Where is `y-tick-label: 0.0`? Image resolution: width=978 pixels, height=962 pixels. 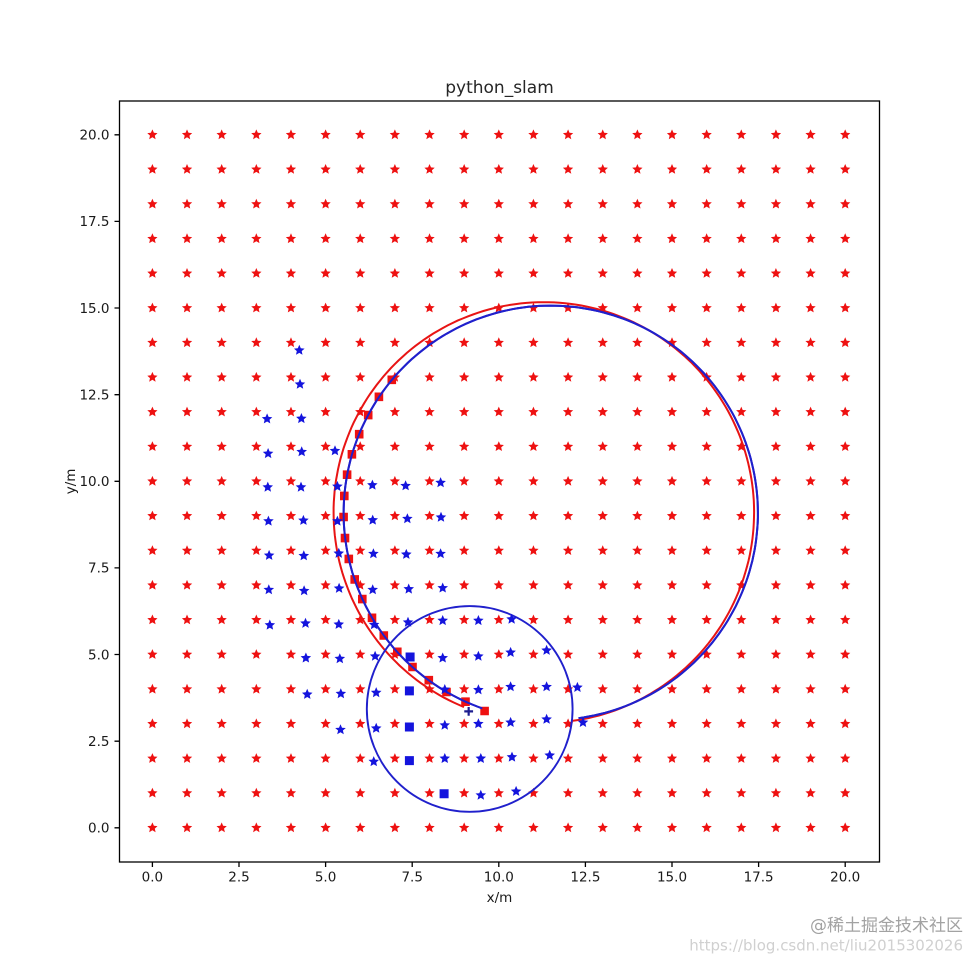
y-tick-label: 0.0 is located at coordinates (98, 829).